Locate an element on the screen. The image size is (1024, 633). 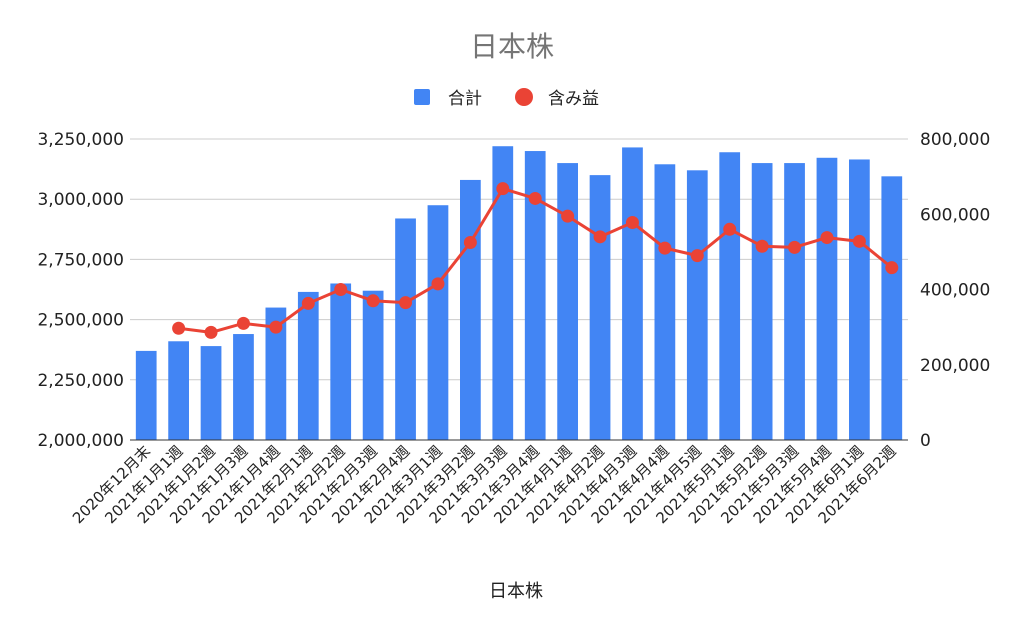
left-y-tick-label: 2,500,000 is located at coordinates (80, 321).